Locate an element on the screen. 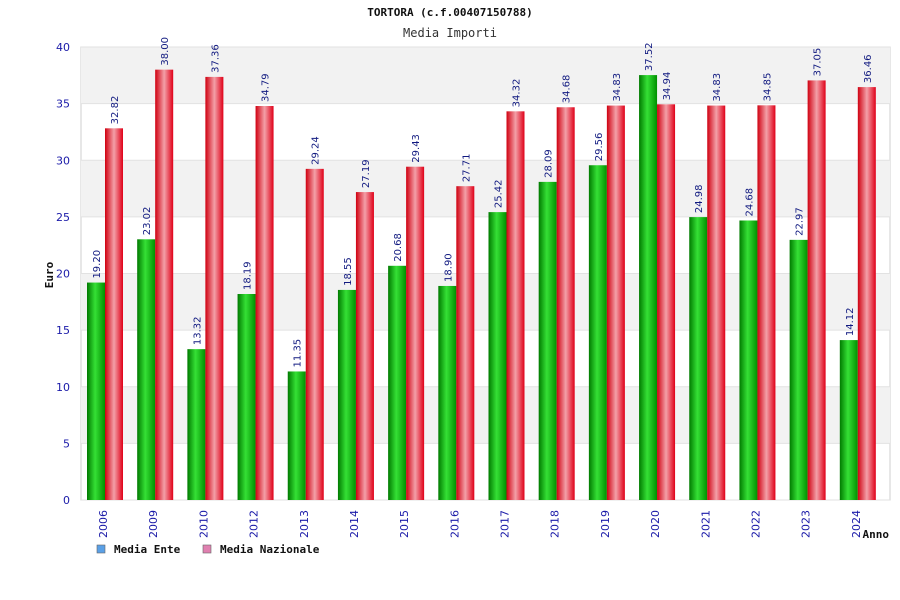 This screenshot has width=900, height=600. data-label: 28.09 is located at coordinates (549, 163).